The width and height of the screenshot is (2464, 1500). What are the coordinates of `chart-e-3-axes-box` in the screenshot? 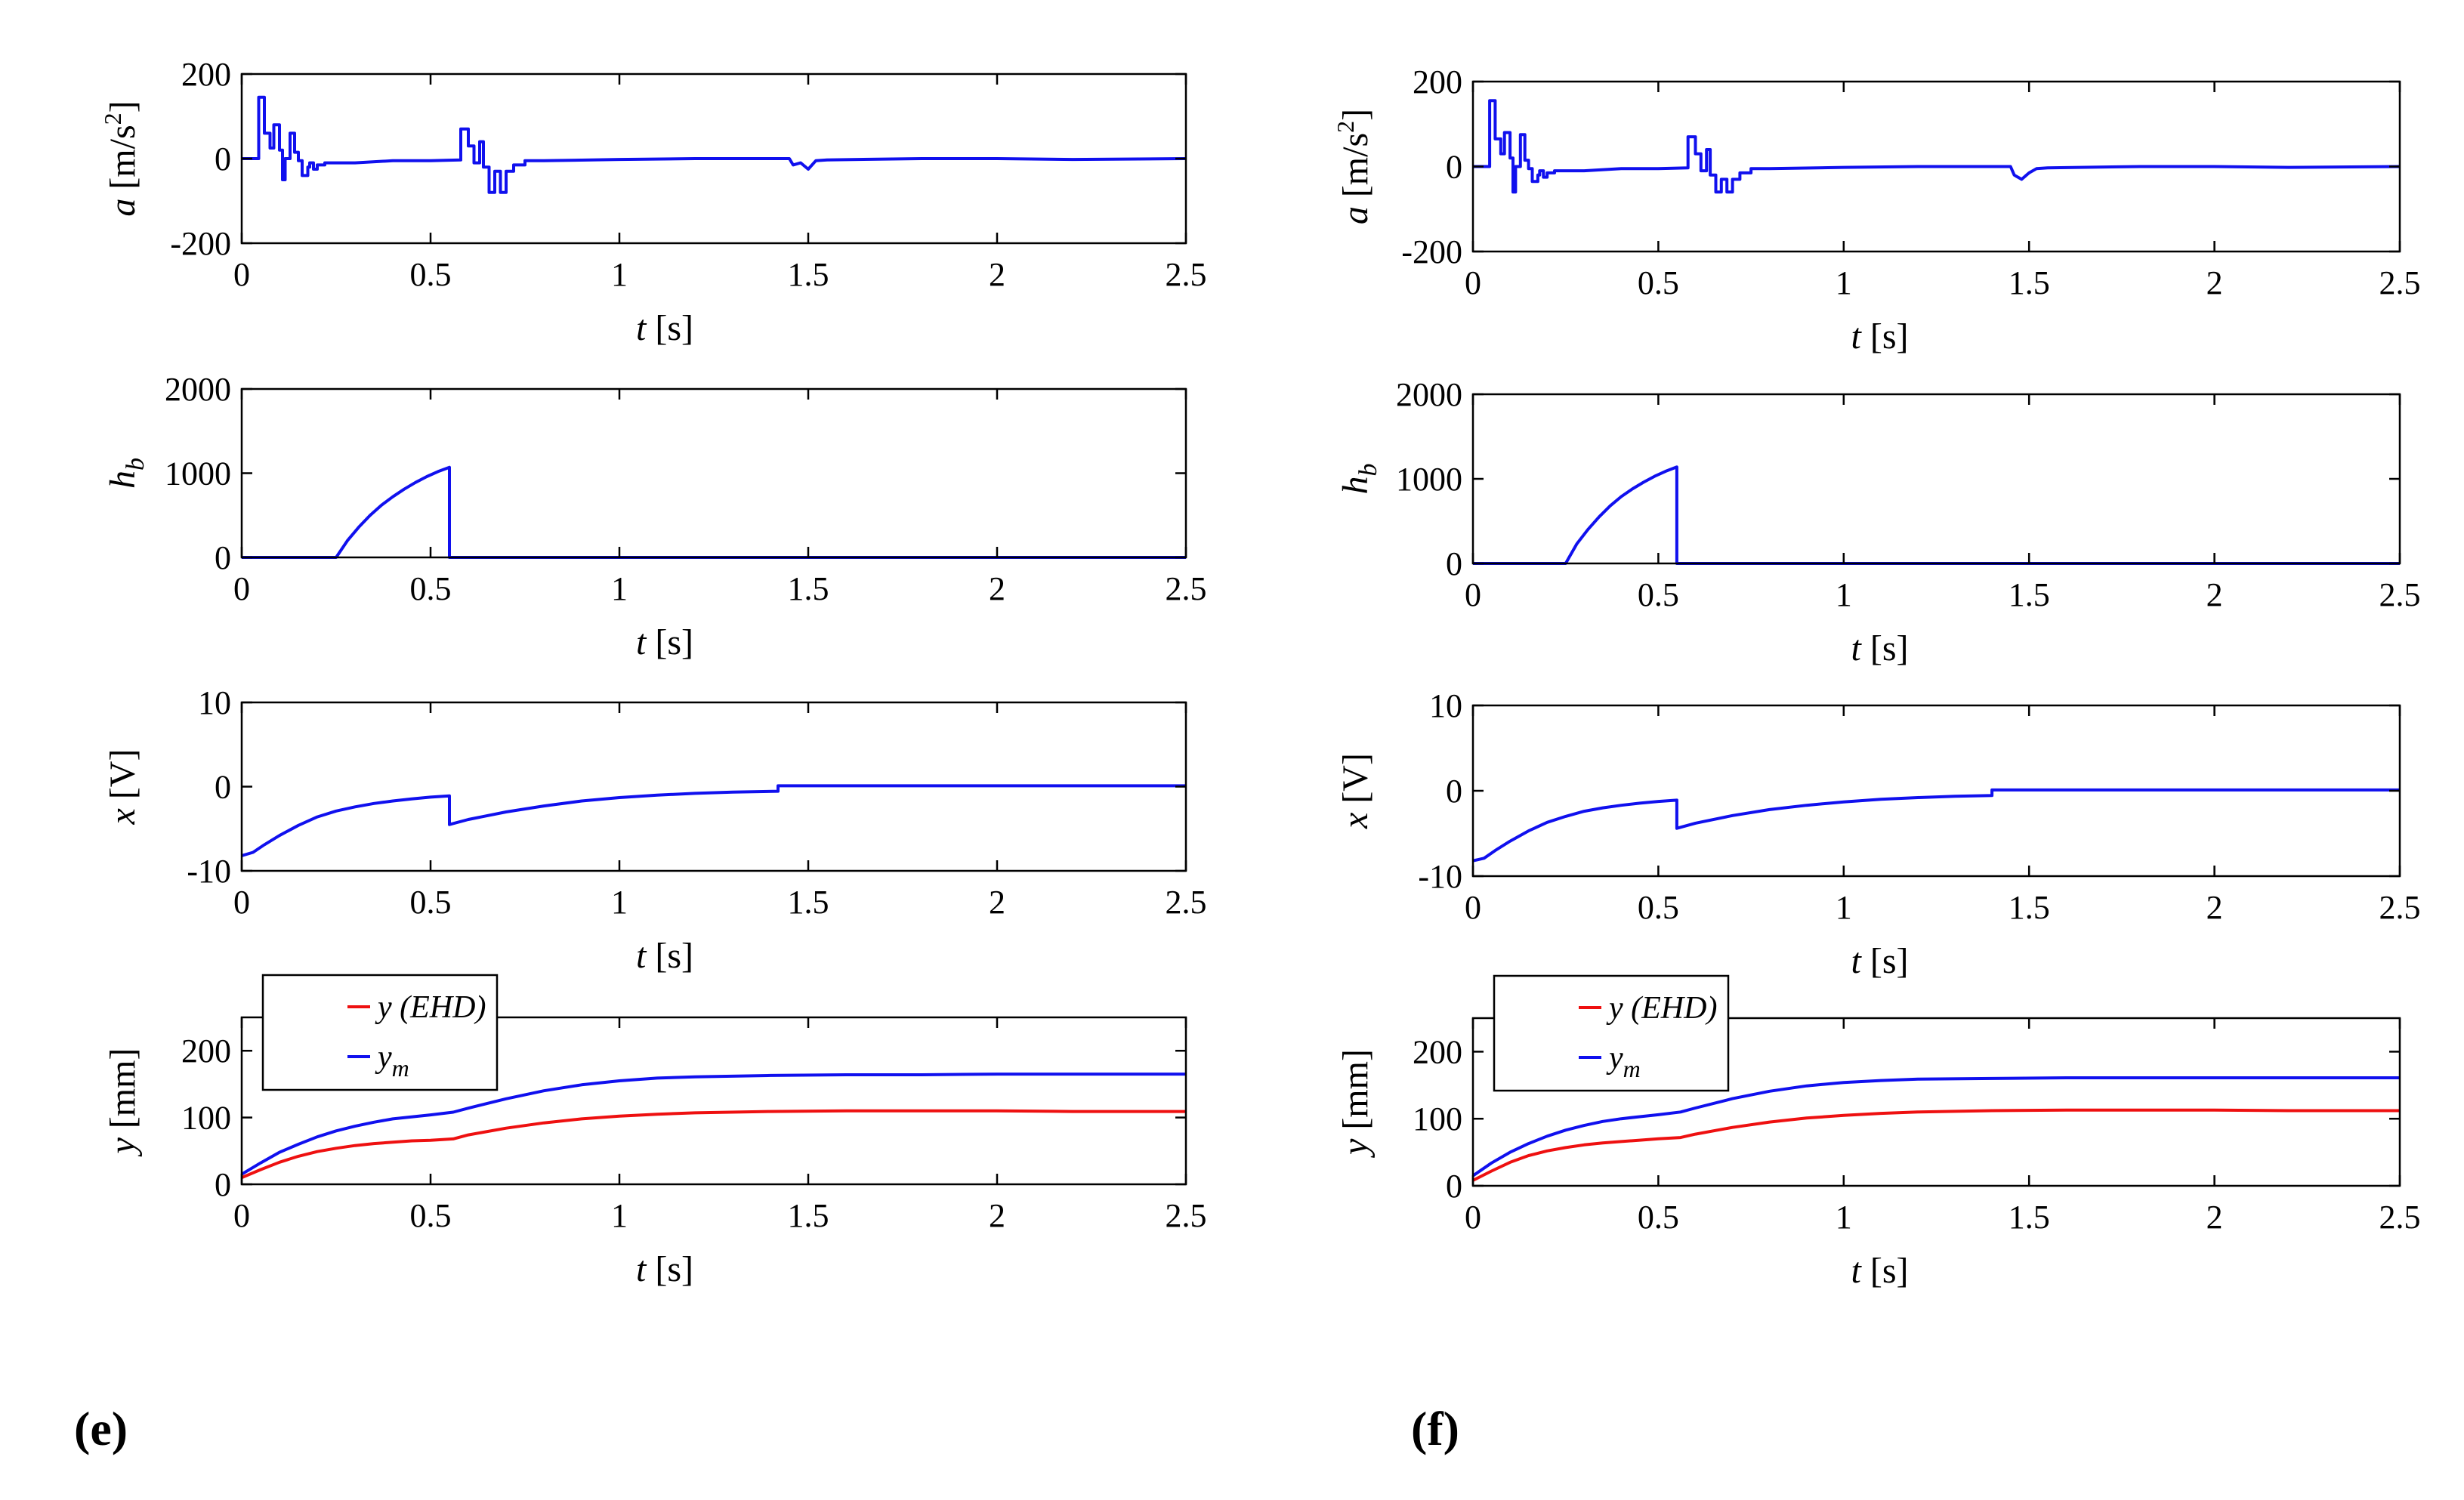 It's located at (714, 1101).